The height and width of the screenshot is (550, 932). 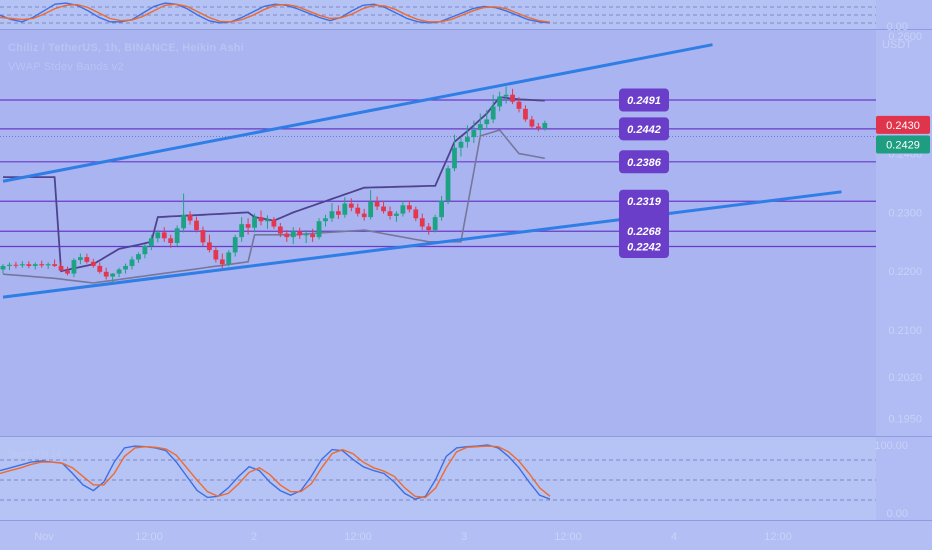 I want to click on bottom-oscillator-panel, so click(x=438, y=478).